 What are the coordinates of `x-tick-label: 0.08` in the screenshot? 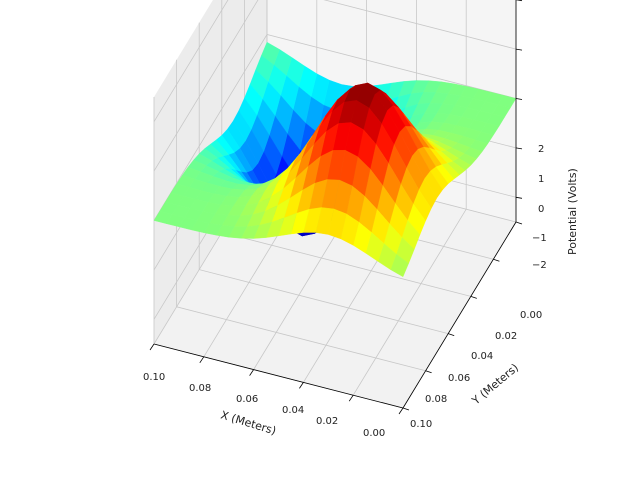 It's located at (200, 388).